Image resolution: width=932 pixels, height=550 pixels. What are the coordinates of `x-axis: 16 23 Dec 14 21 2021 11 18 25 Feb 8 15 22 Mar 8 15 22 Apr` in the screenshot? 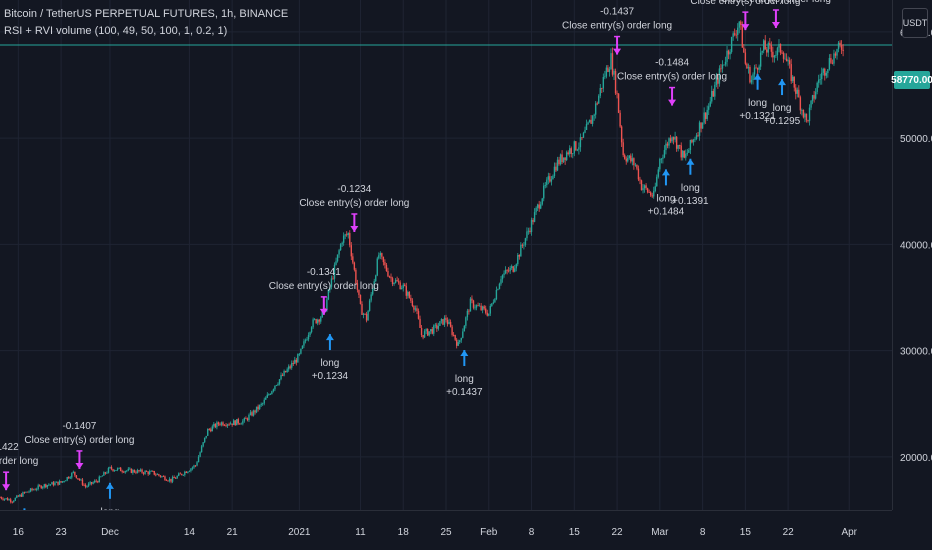 It's located at (466, 530).